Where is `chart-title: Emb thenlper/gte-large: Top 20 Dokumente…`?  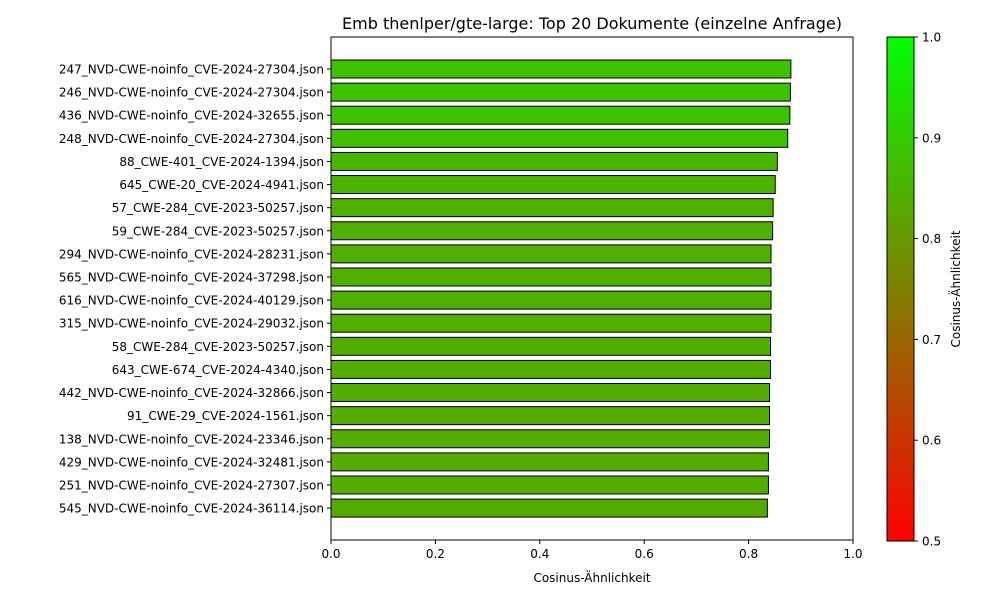 chart-title: Emb thenlper/gte-large: Top 20 Dokumente… is located at coordinates (592, 23).